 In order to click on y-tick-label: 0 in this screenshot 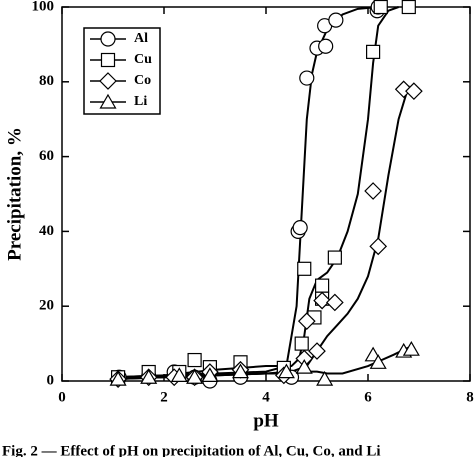, I will do `click(51, 380)`.